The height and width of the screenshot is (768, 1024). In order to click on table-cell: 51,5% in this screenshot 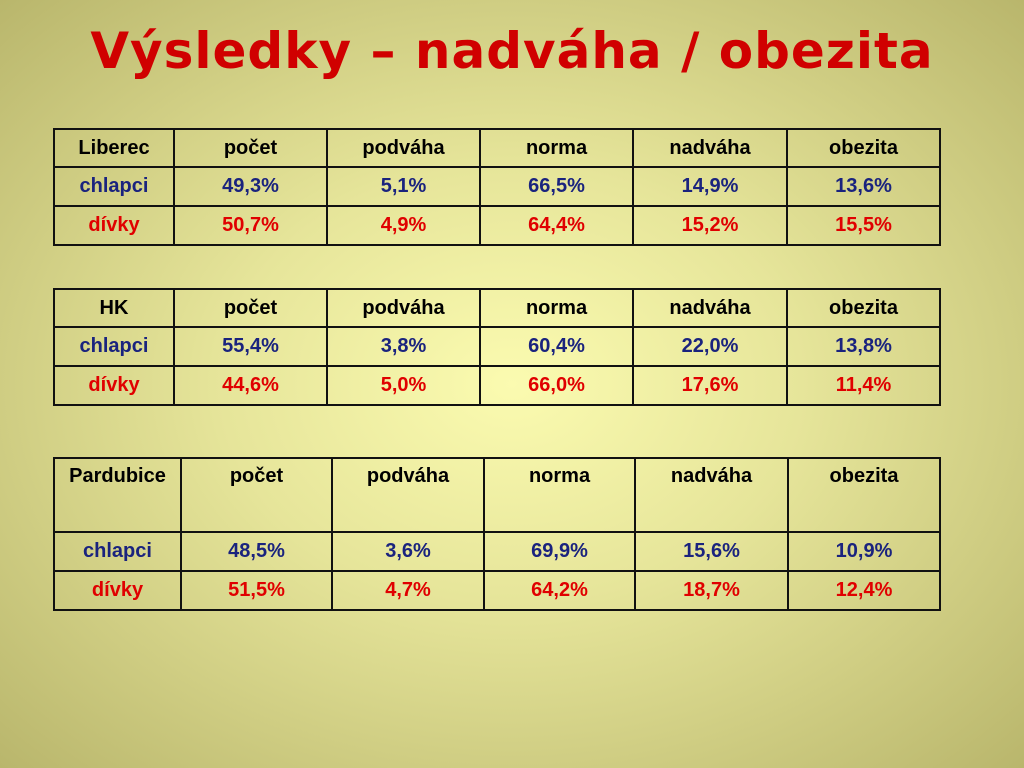, I will do `click(256, 590)`.